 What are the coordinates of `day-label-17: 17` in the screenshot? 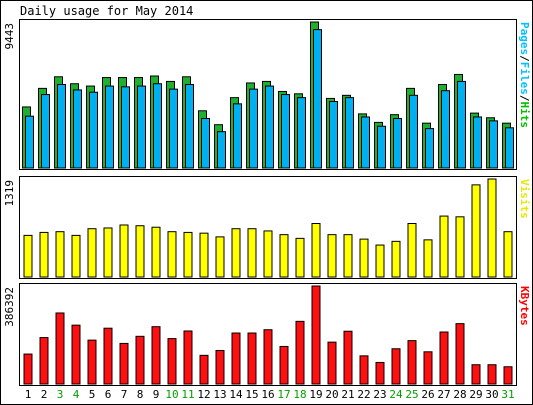 It's located at (283, 394).